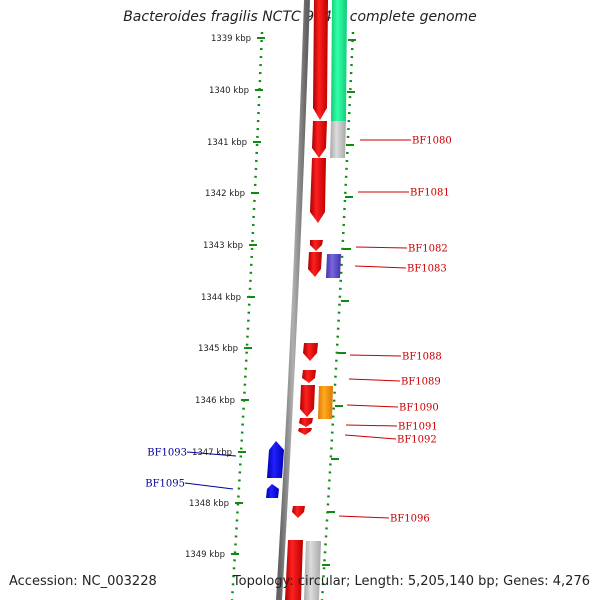 The height and width of the screenshot is (600, 600). What do you see at coordinates (165, 484) in the screenshot?
I see `gene-label-bf1095: BF1095` at bounding box center [165, 484].